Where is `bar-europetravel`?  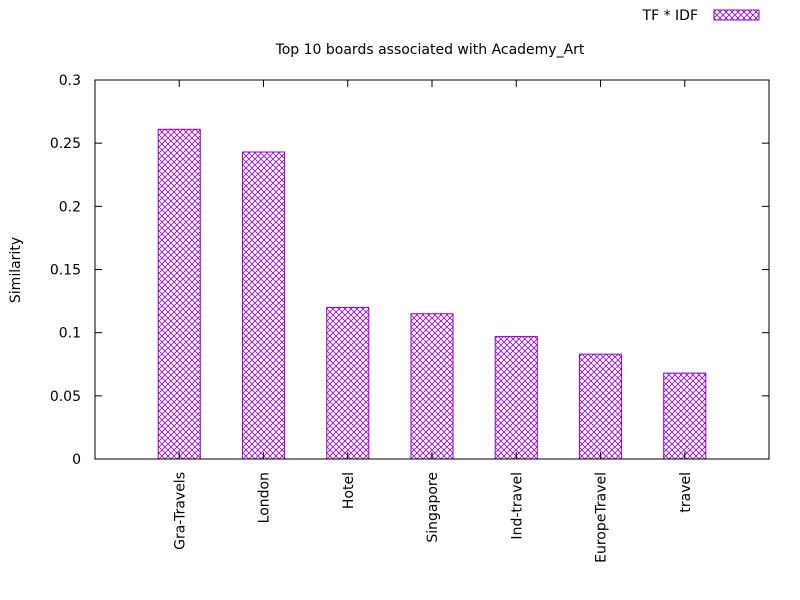
bar-europetravel is located at coordinates (600, 406).